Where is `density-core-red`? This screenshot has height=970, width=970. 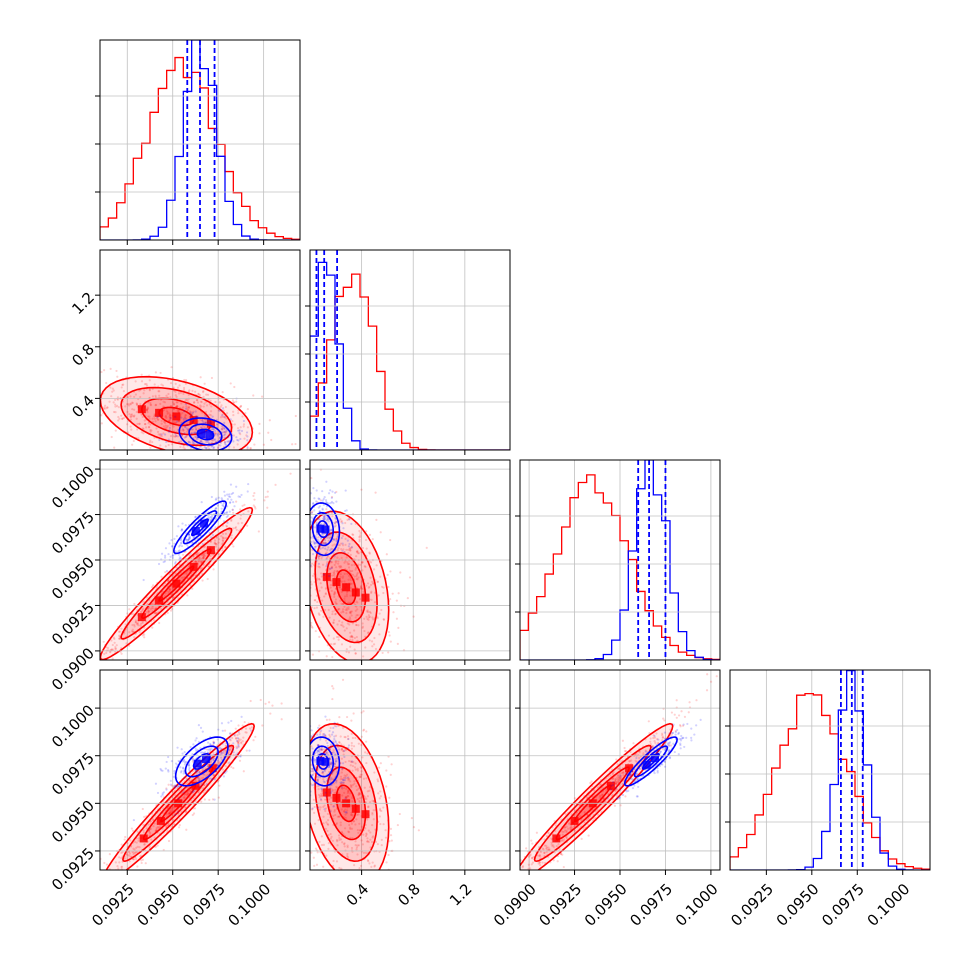
density-core-red is located at coordinates (210, 423).